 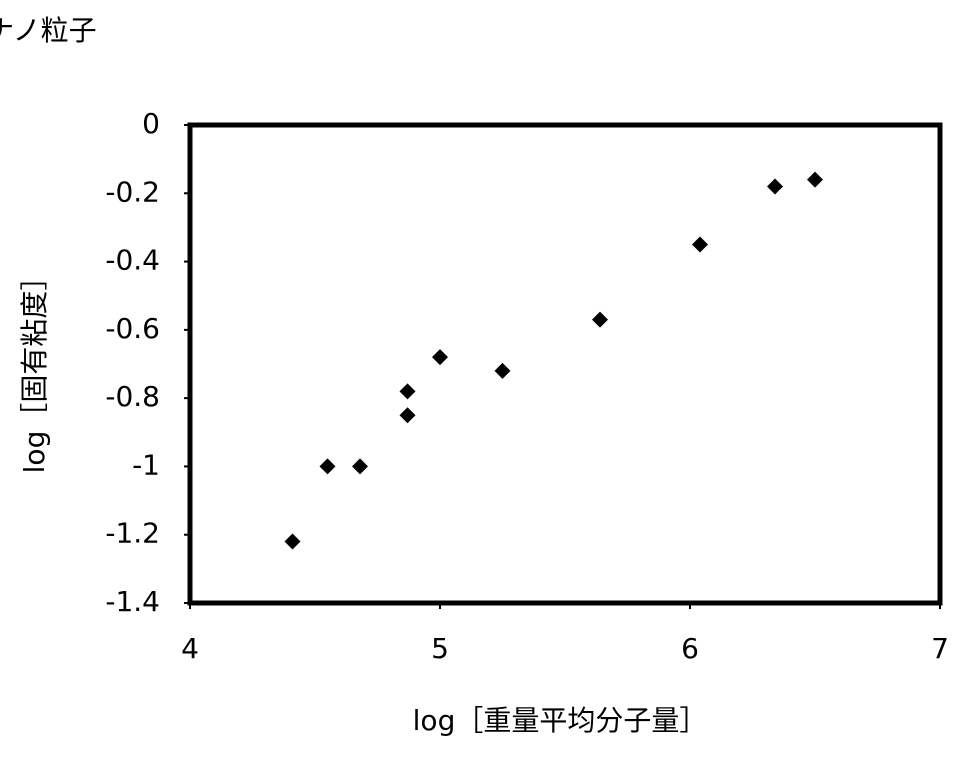 I want to click on chart-title: ナノ粒子, so click(x=48, y=30).